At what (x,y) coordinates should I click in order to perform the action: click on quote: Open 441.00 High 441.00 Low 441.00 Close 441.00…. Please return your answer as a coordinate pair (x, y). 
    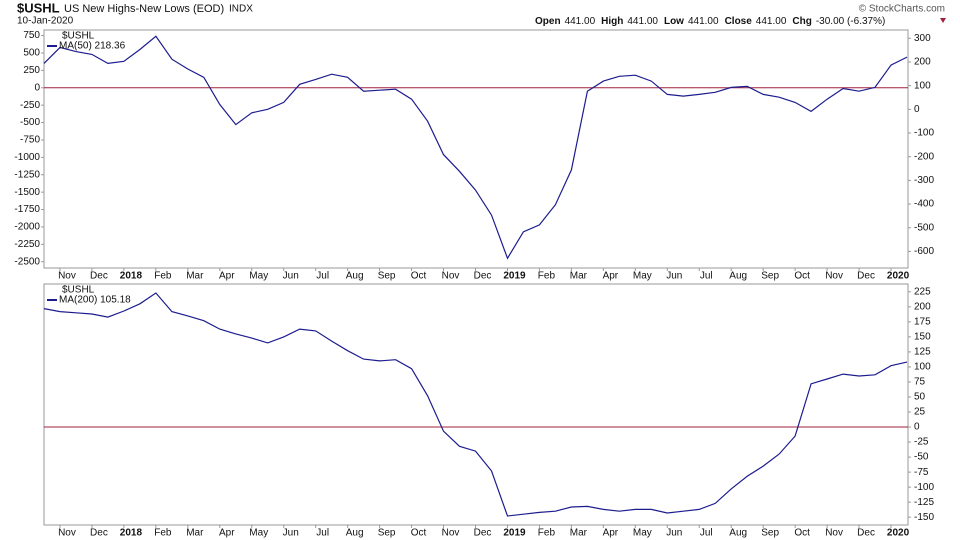
    Looking at the image, I should click on (710, 21).